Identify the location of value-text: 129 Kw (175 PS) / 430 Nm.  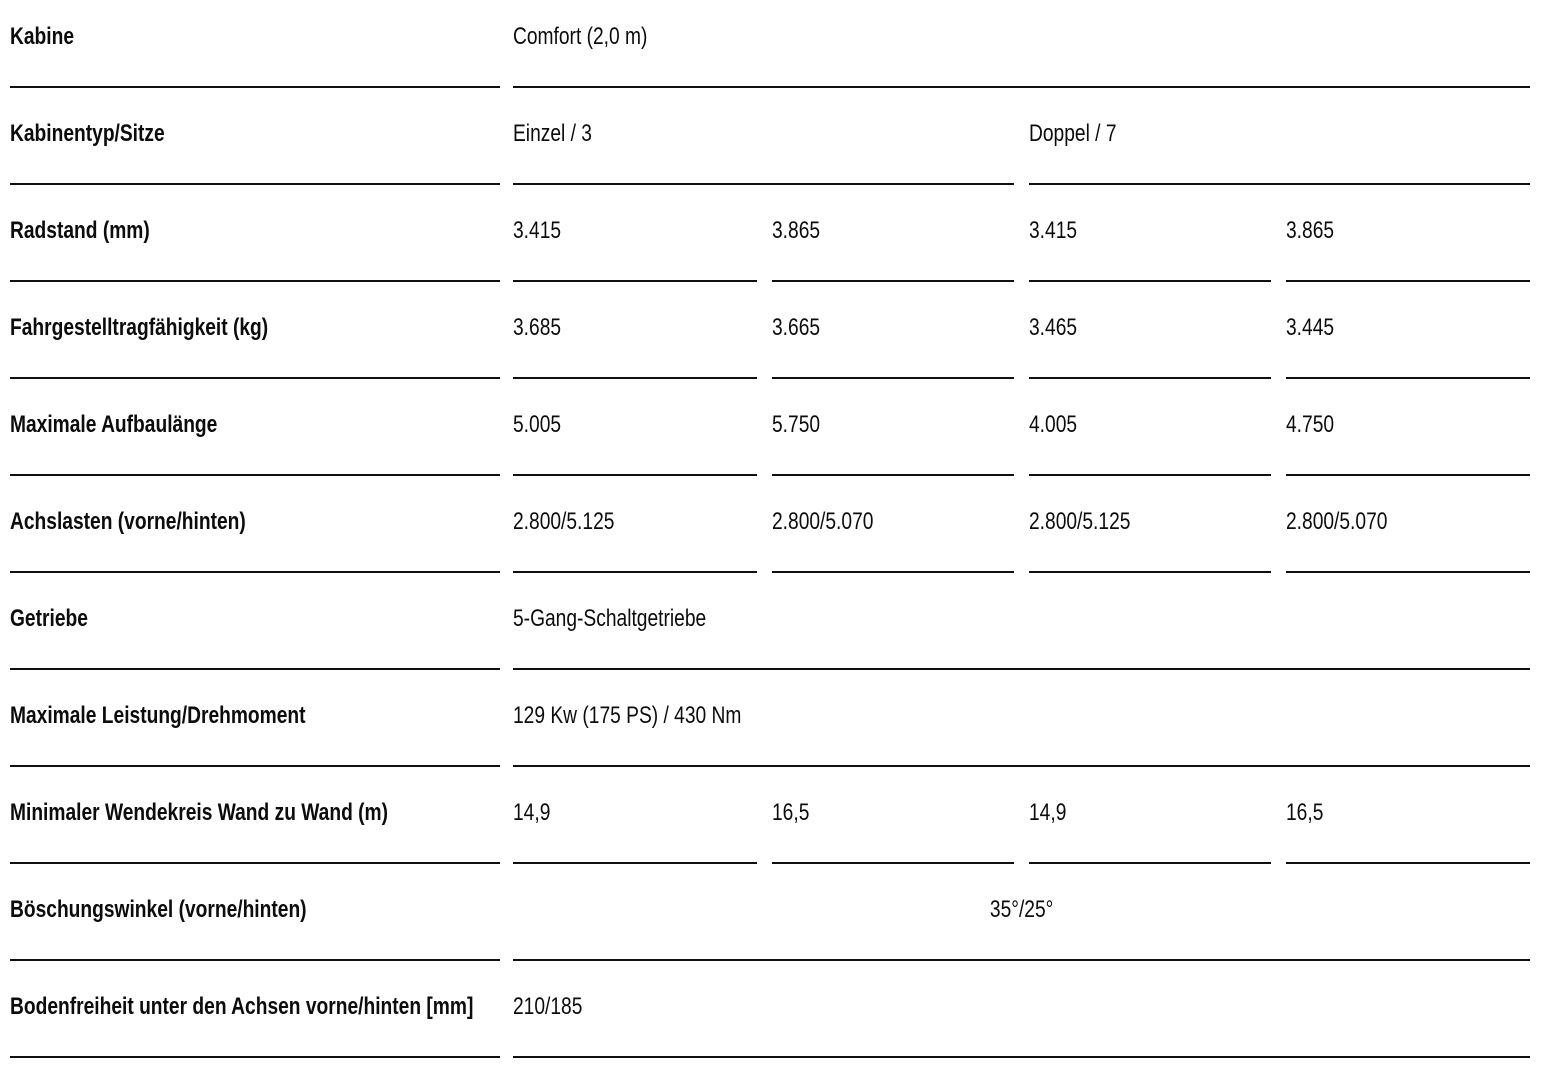
(627, 715).